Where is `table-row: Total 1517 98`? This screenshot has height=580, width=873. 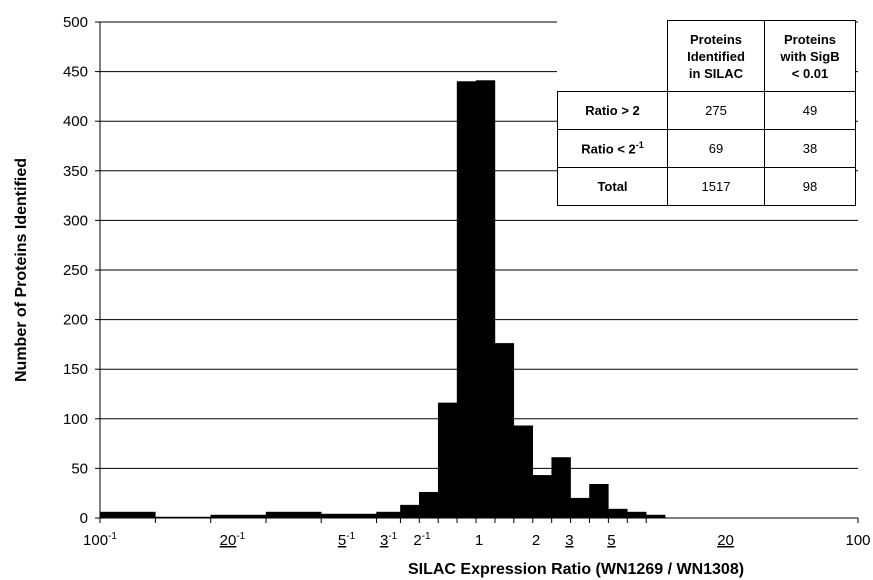 table-row: Total 1517 98 is located at coordinates (706, 186).